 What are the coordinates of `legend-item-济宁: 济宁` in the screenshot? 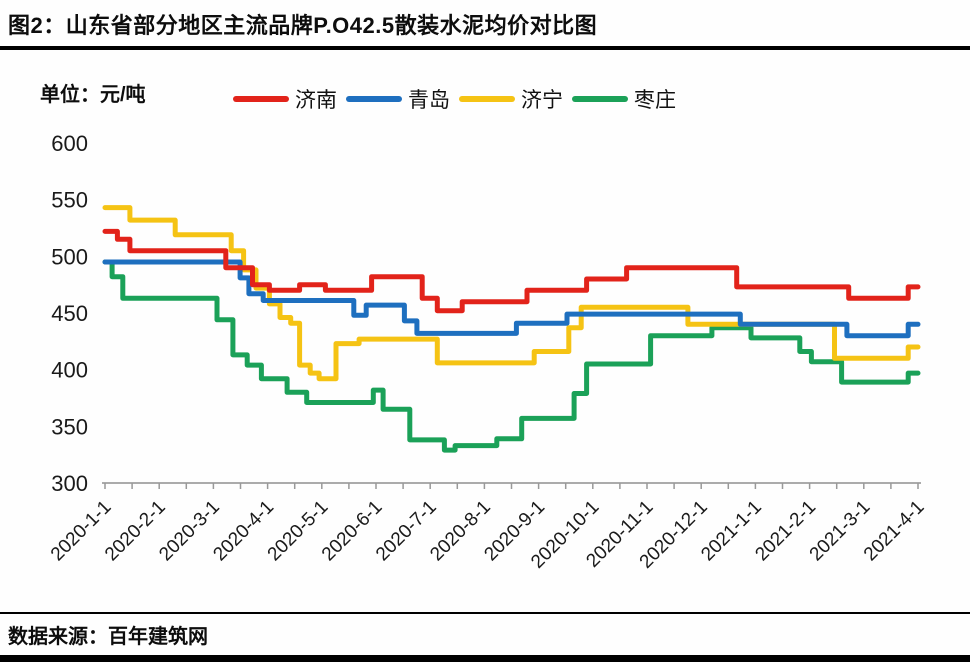 It's located at (511, 99).